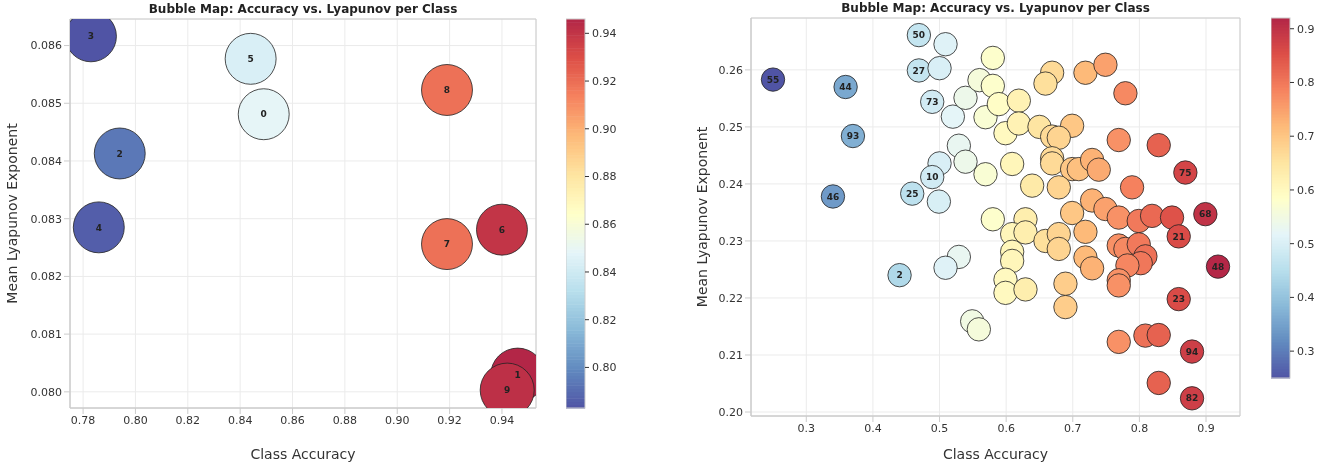  I want to click on x-tick-label: 0.7, so click(1073, 428).